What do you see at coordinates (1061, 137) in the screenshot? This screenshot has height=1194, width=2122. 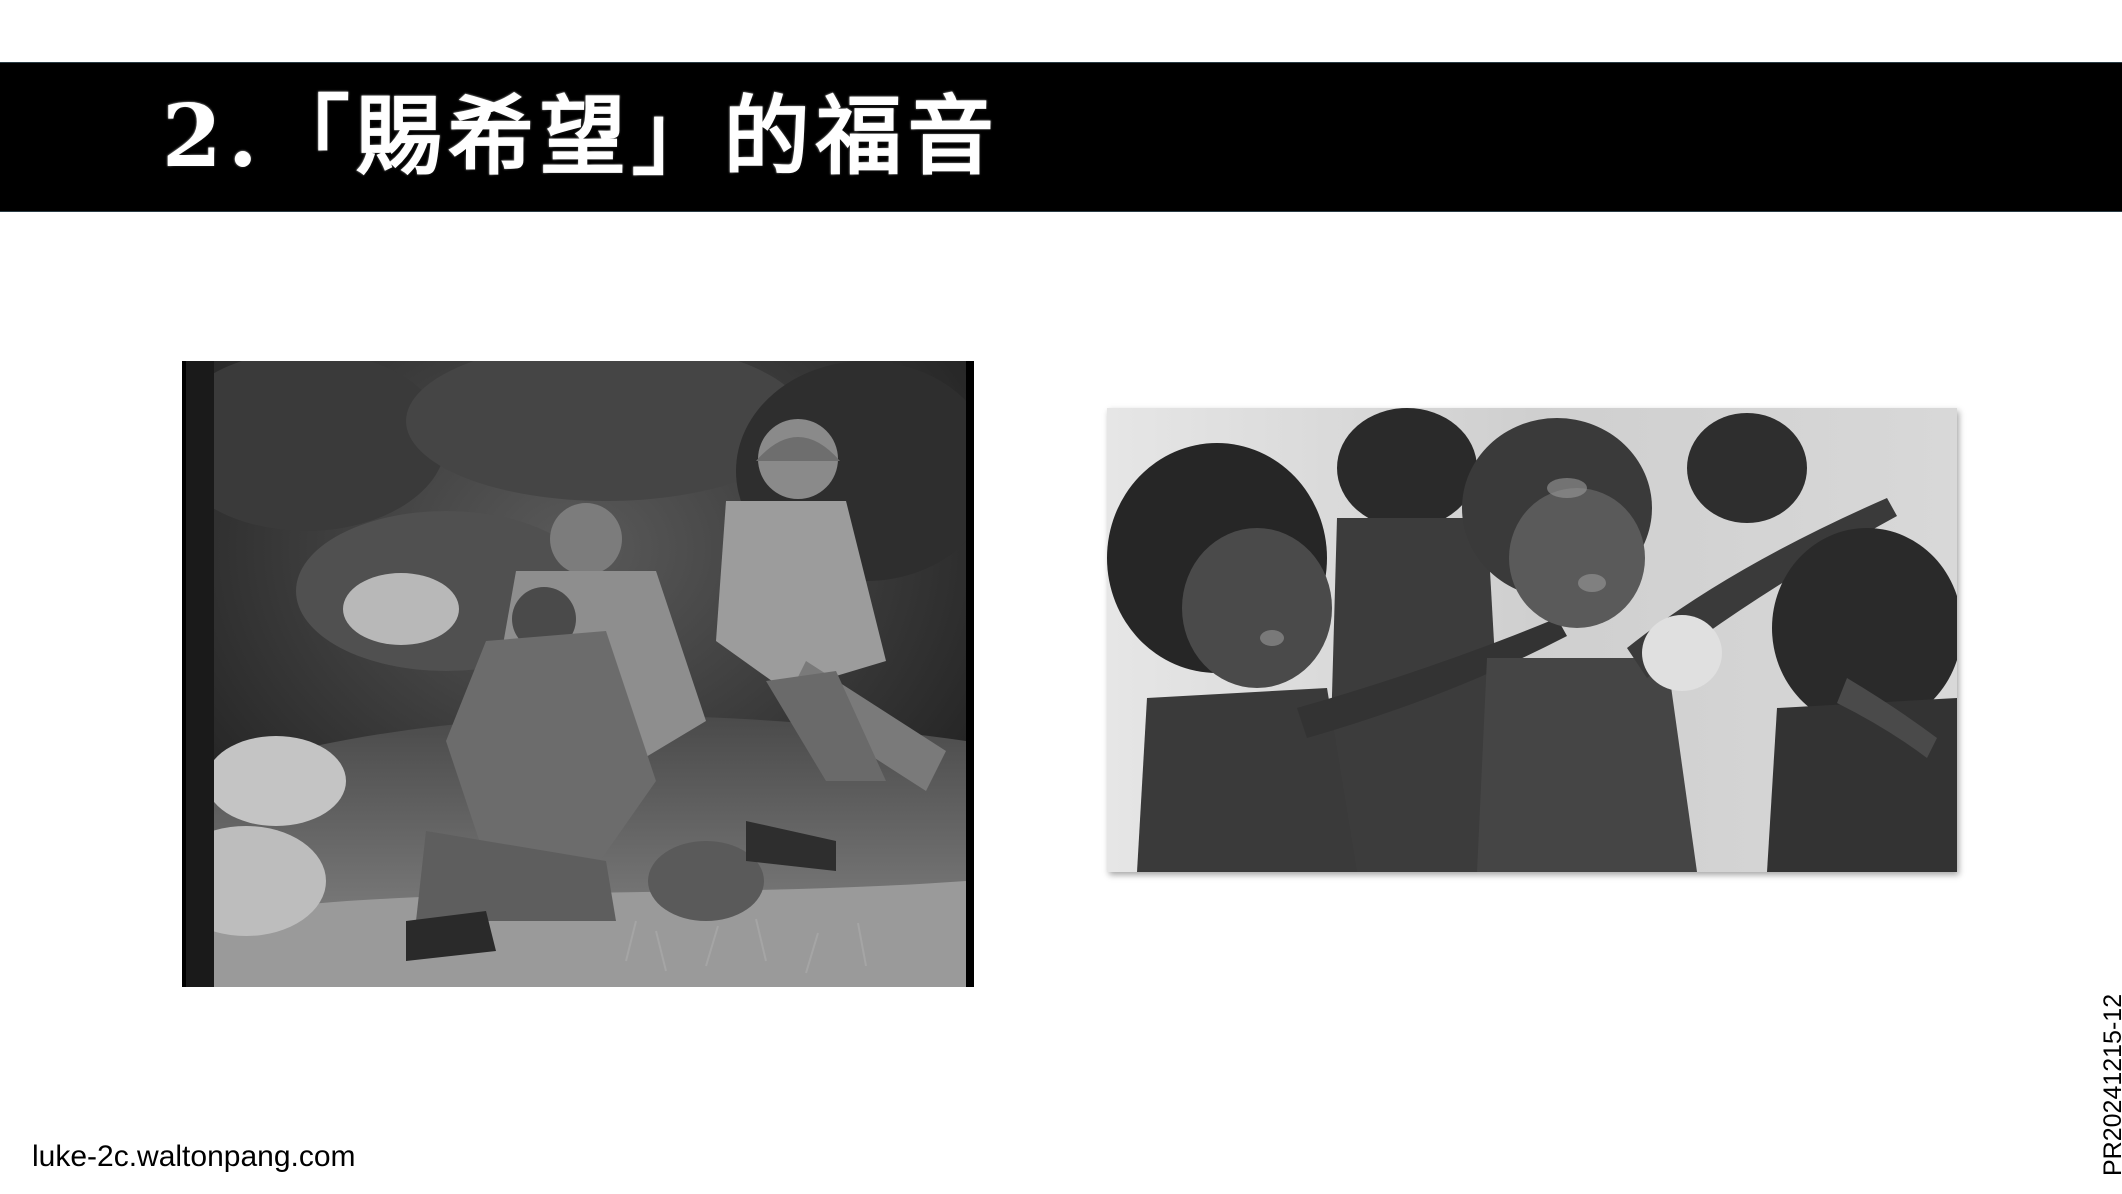 I see `title-bar: 2.「賜希望」的福音` at bounding box center [1061, 137].